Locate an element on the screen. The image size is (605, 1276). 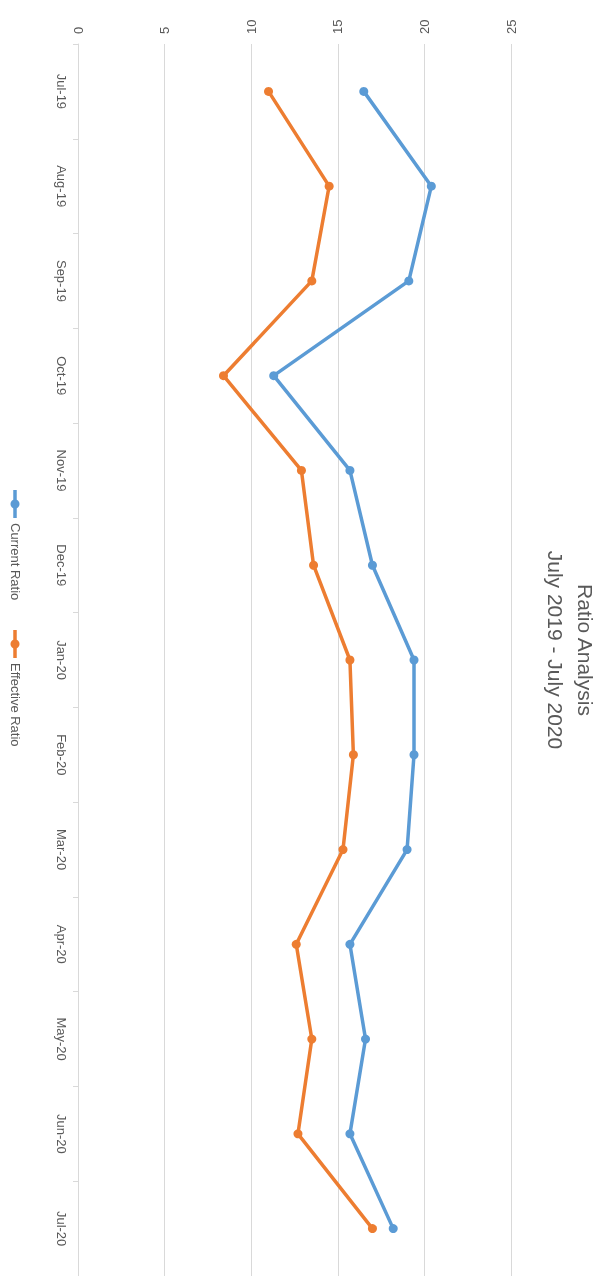
x-tick-label: 10 is located at coordinates (251, 26).